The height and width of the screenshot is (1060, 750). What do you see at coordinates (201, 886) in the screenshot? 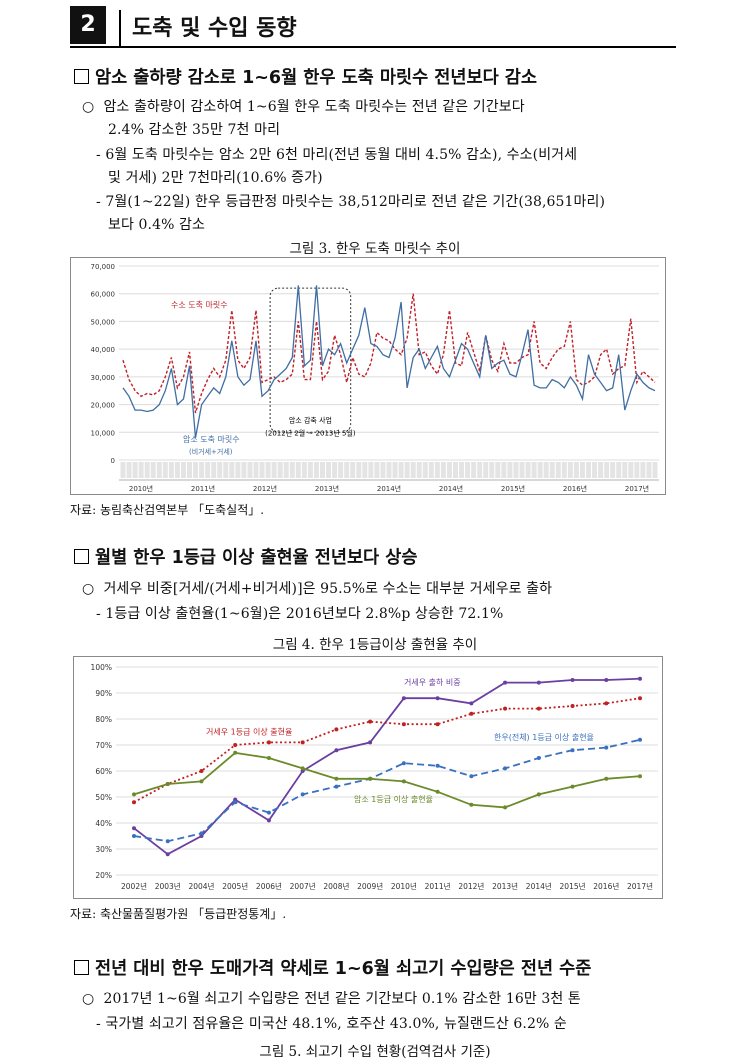
I see `x-tick-label: 2004년` at bounding box center [201, 886].